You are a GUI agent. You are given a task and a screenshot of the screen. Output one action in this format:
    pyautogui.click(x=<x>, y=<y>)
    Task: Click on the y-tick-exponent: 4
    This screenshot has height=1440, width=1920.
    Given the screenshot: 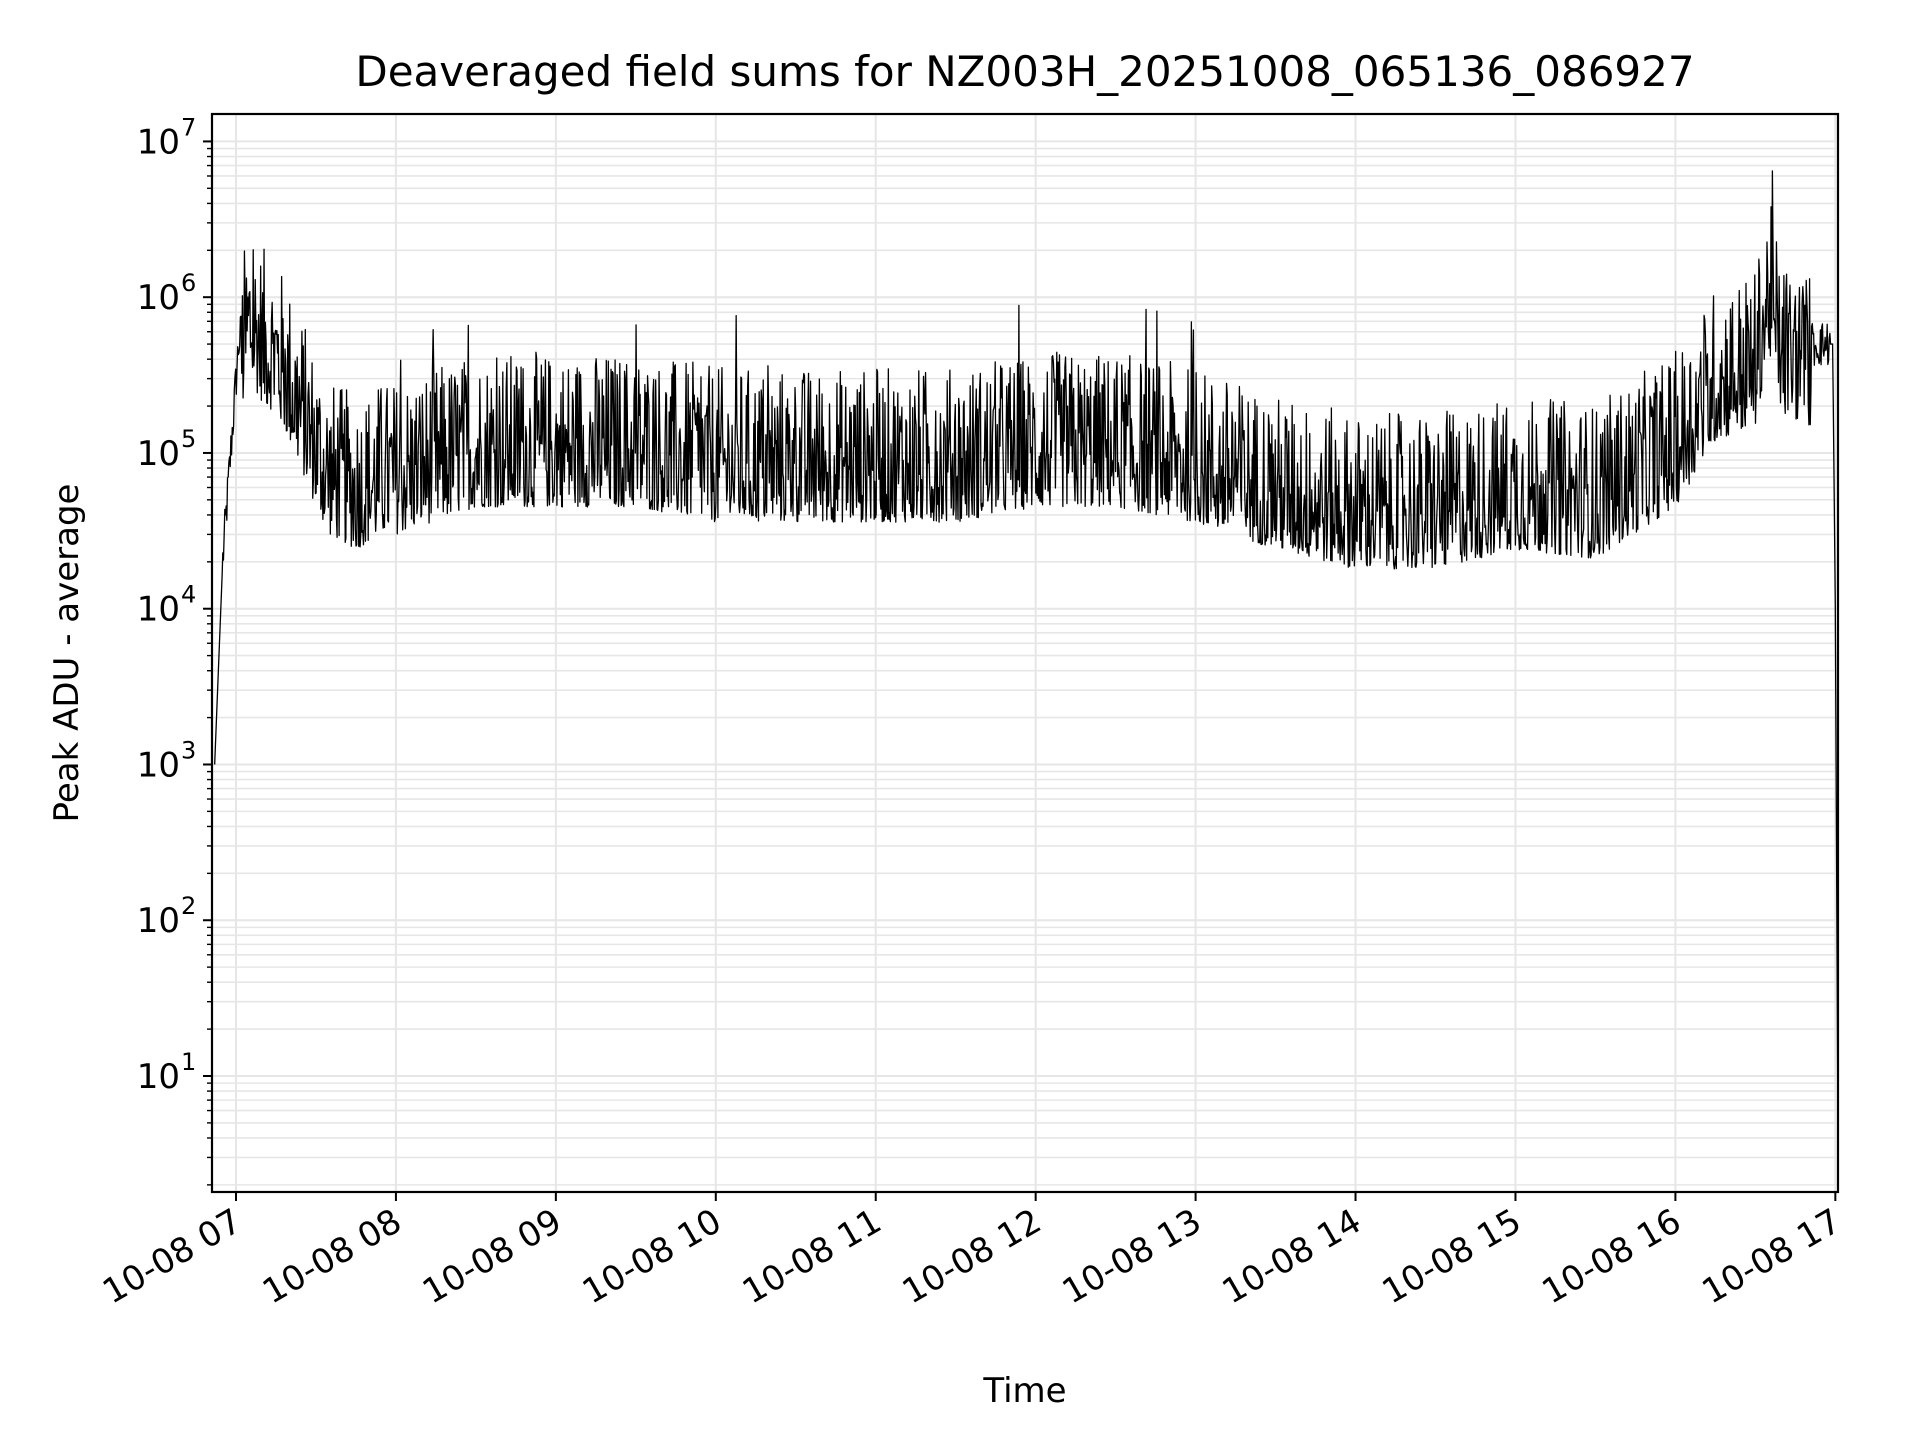 What is the action you would take?
    pyautogui.click(x=188, y=595)
    